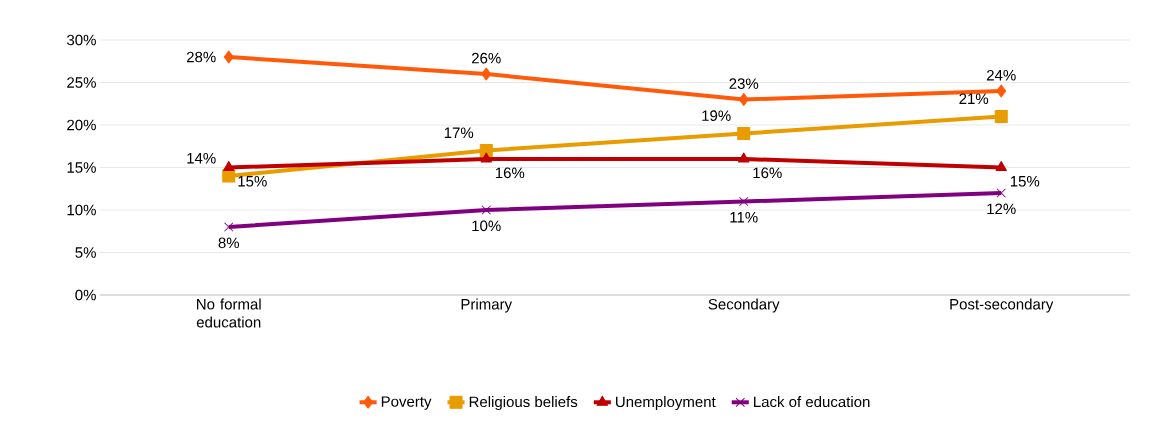 Image resolution: width=1152 pixels, height=445 pixels. What do you see at coordinates (1002, 305) in the screenshot?
I see `x-tick-label: Post-secondary` at bounding box center [1002, 305].